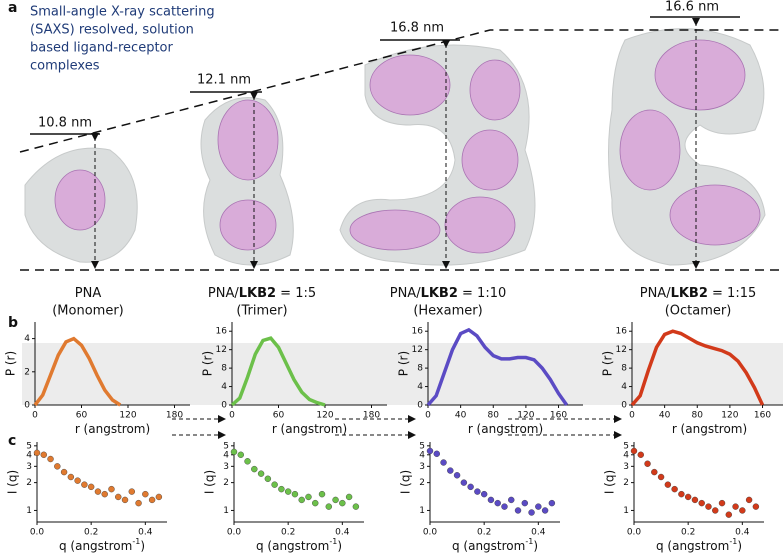  Describe the element at coordinates (698, 311) in the screenshot. I see `complex-state: (Octamer)` at that location.